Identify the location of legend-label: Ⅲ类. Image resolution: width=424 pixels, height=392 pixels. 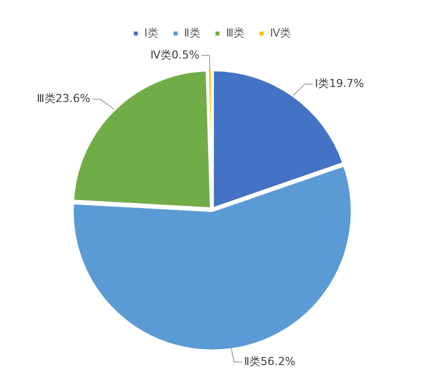
(235, 33).